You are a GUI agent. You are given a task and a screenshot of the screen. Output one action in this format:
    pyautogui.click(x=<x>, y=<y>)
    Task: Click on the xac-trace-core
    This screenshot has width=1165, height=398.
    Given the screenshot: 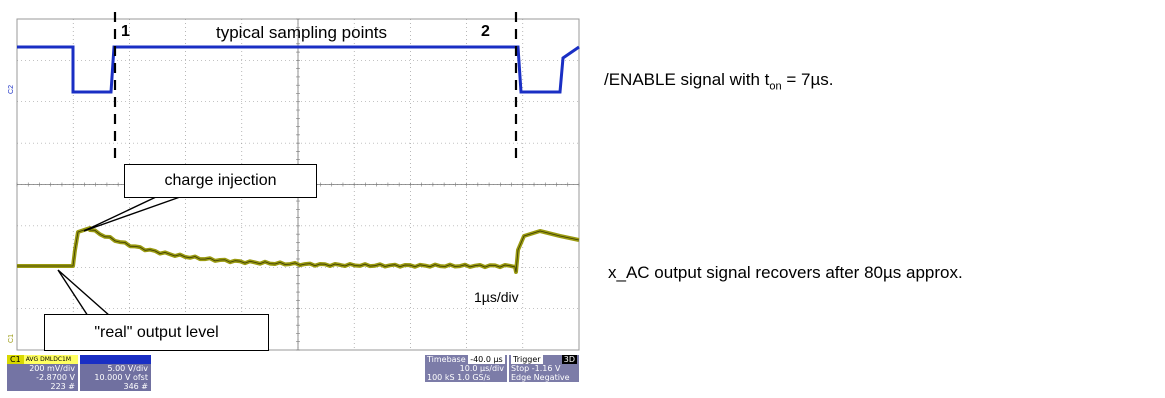 What is the action you would take?
    pyautogui.click(x=298, y=250)
    